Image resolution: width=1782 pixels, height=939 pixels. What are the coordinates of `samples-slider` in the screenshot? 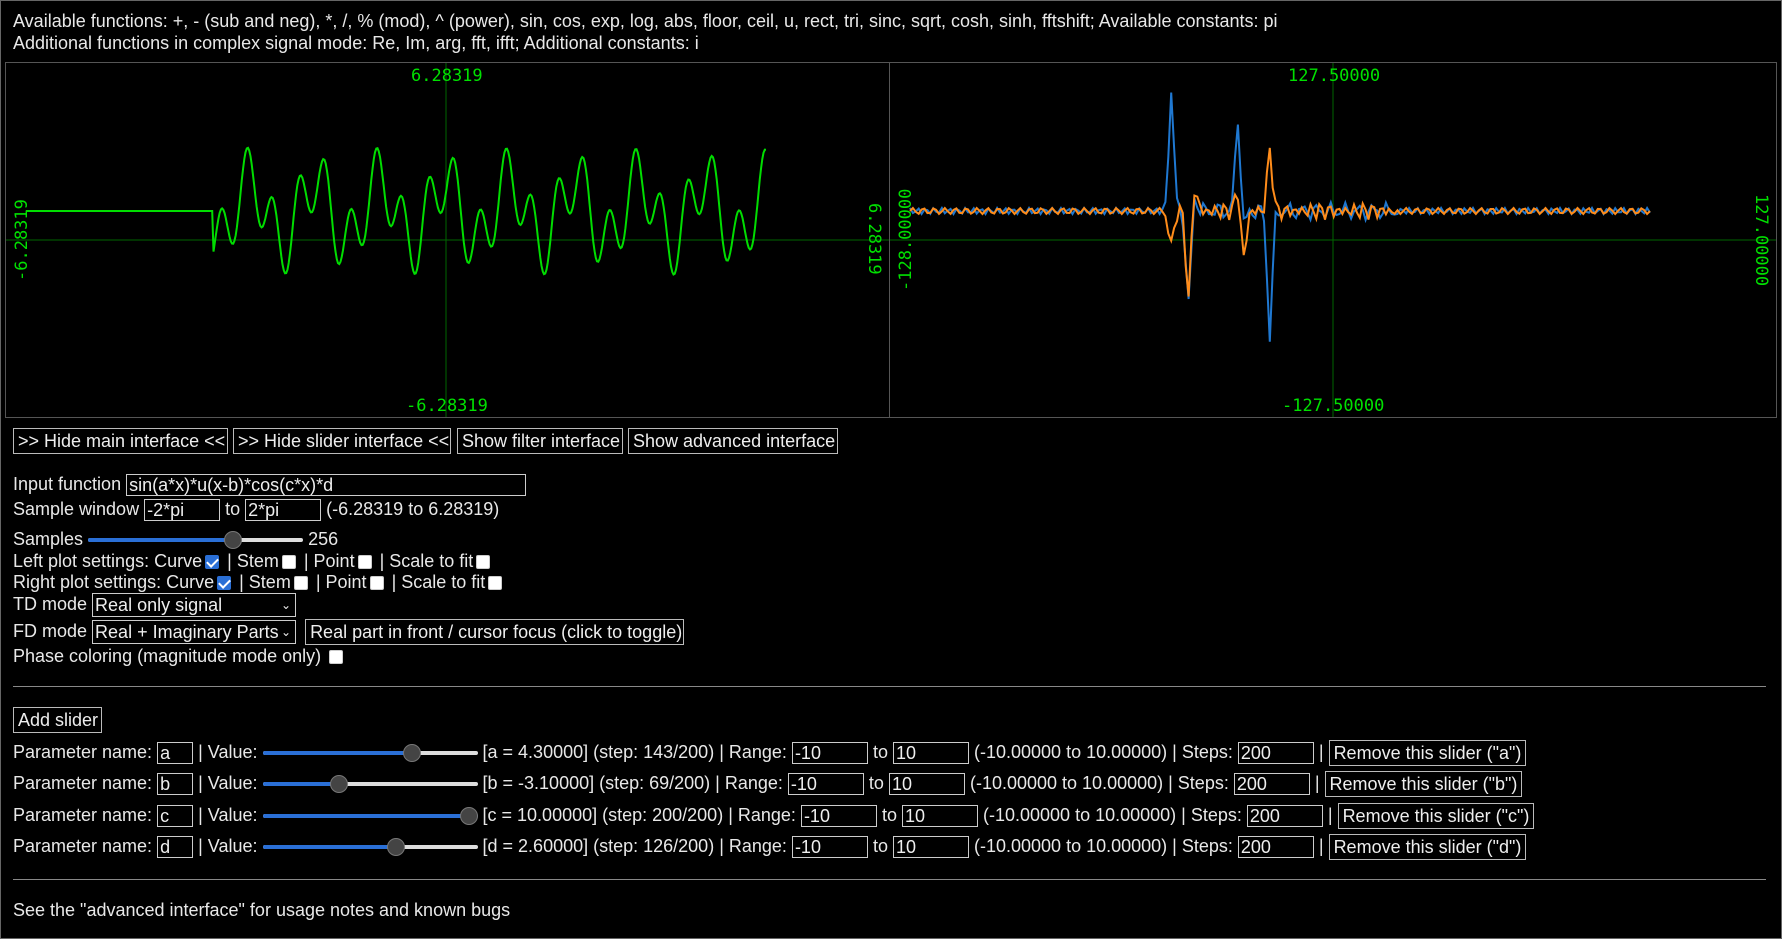 It's located at (196, 540).